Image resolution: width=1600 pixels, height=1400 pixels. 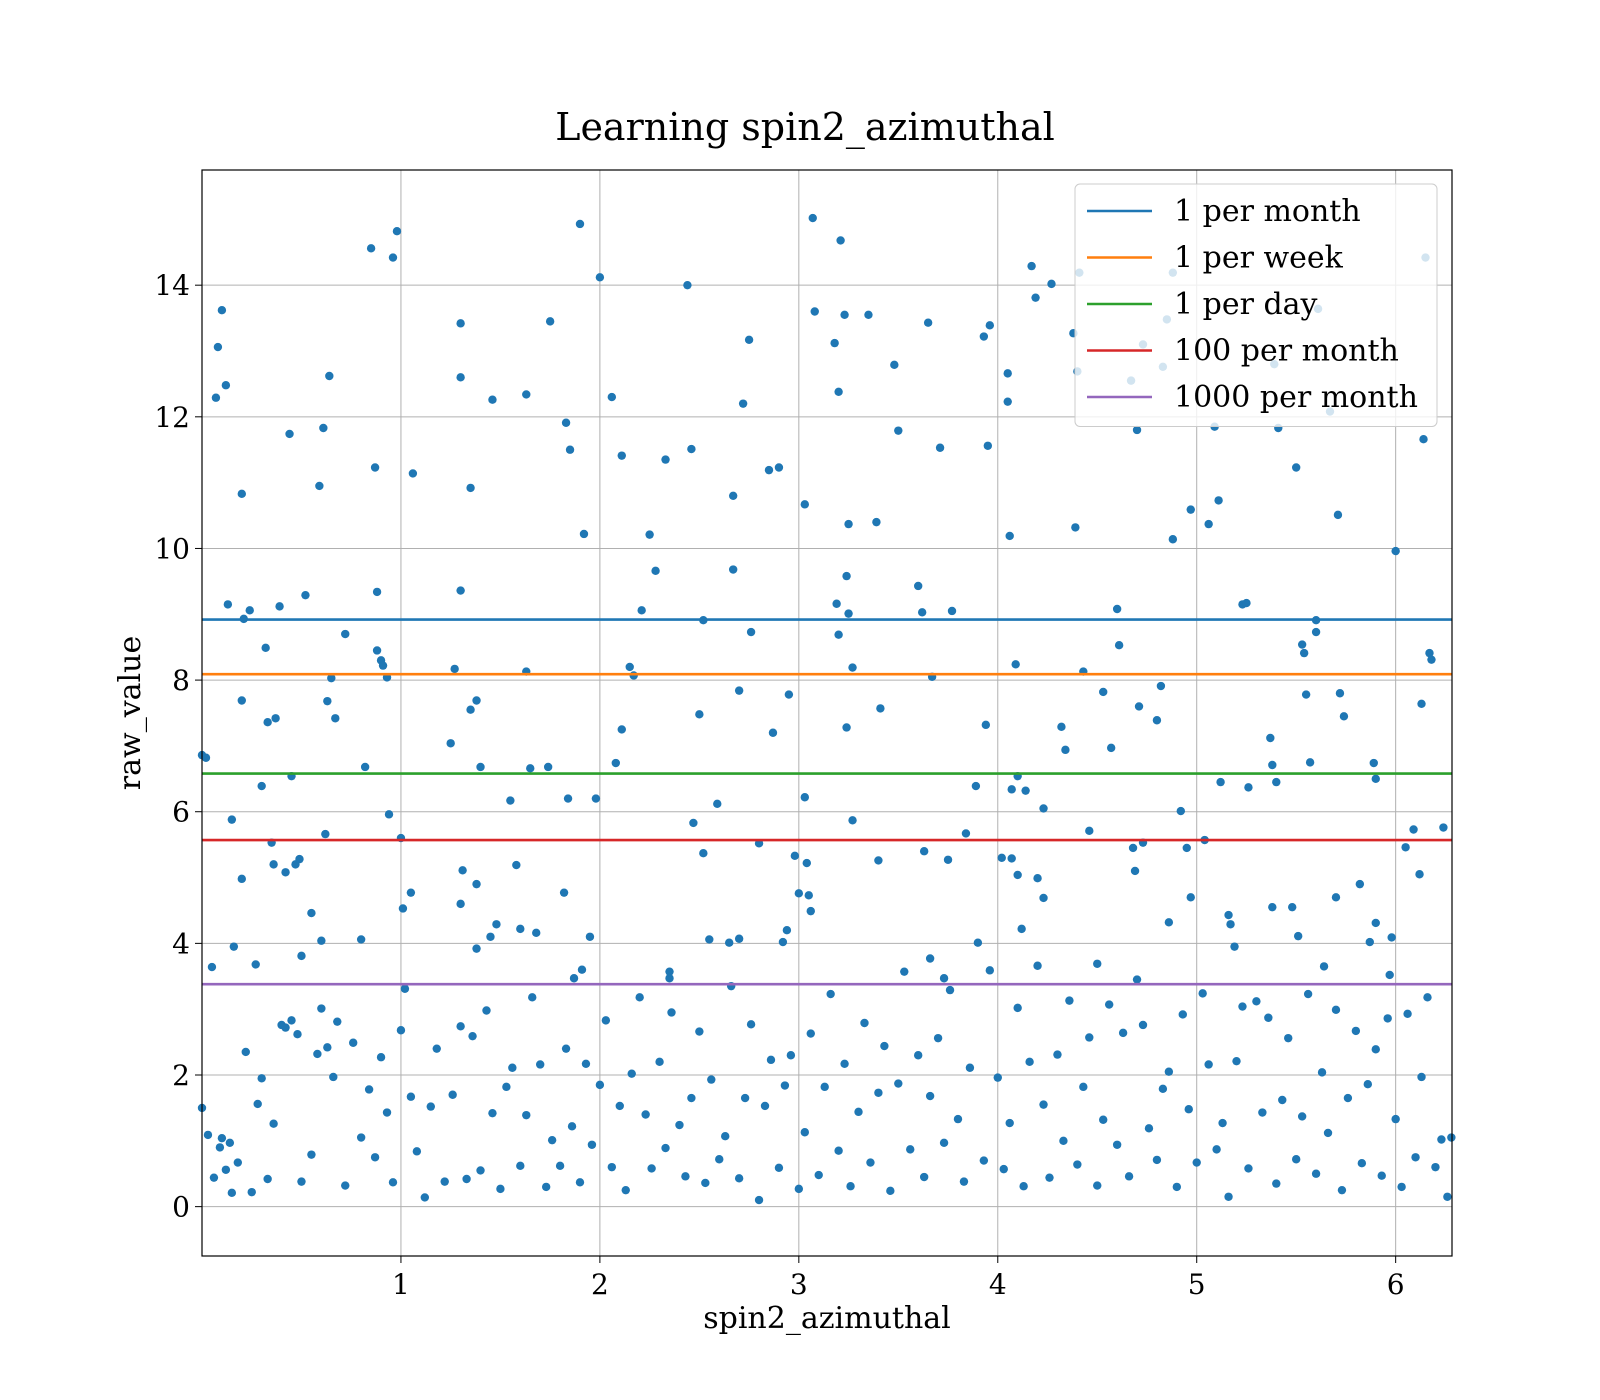 I want to click on y-tick-label: 4, so click(x=181, y=943).